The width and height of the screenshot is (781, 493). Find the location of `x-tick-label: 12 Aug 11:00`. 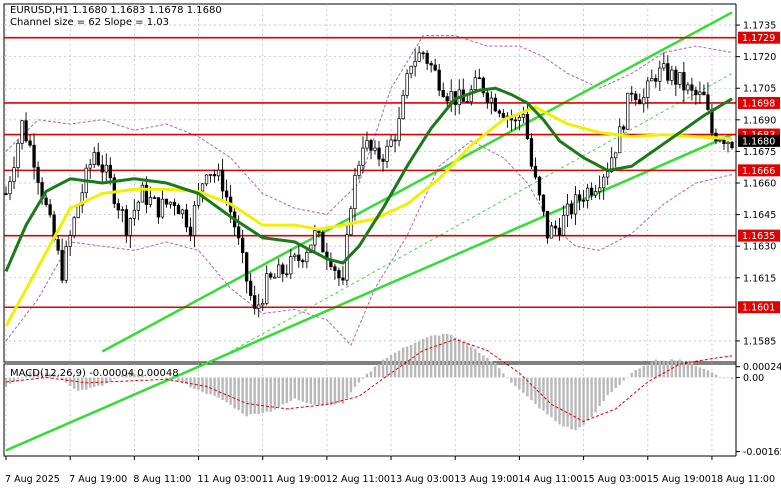

x-tick-label: 12 Aug 11:00 is located at coordinates (358, 479).